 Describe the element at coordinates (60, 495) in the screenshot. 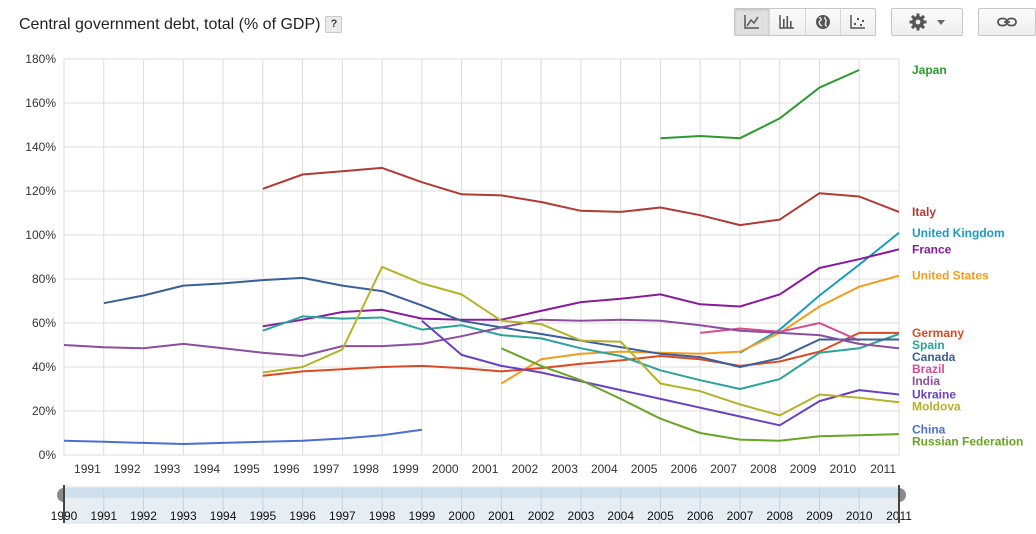

I see `range-handle-start` at that location.